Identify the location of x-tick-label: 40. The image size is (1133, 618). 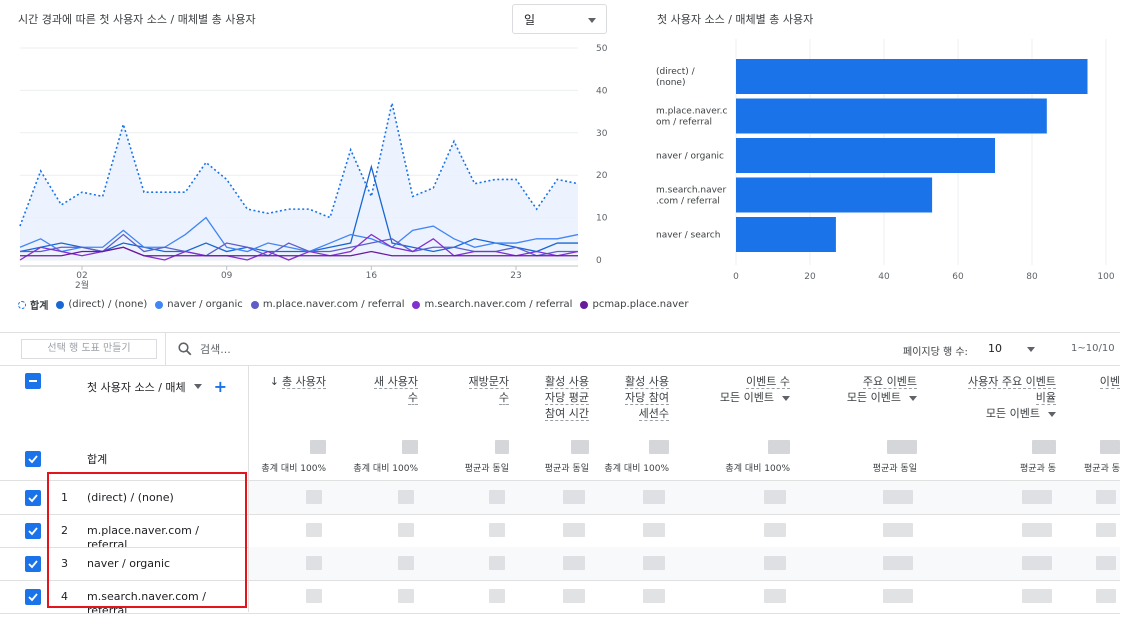
(884, 277).